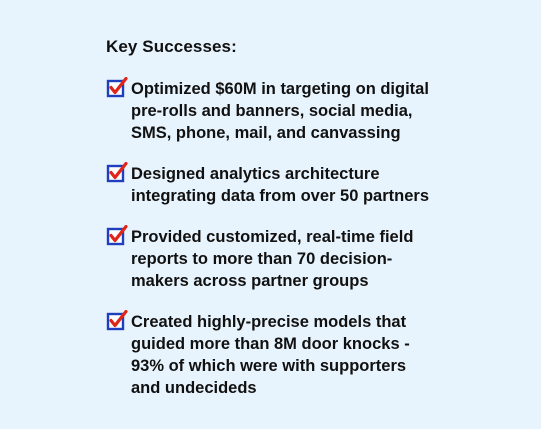 This screenshot has height=429, width=541. I want to click on text-line: Designed analytics architecture, so click(255, 174).